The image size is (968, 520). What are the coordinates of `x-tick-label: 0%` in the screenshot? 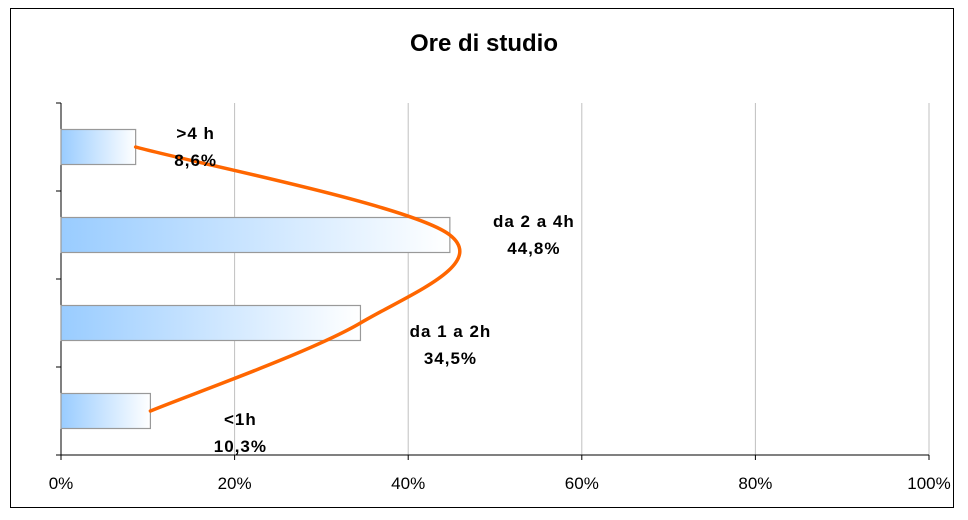 It's located at (61, 483).